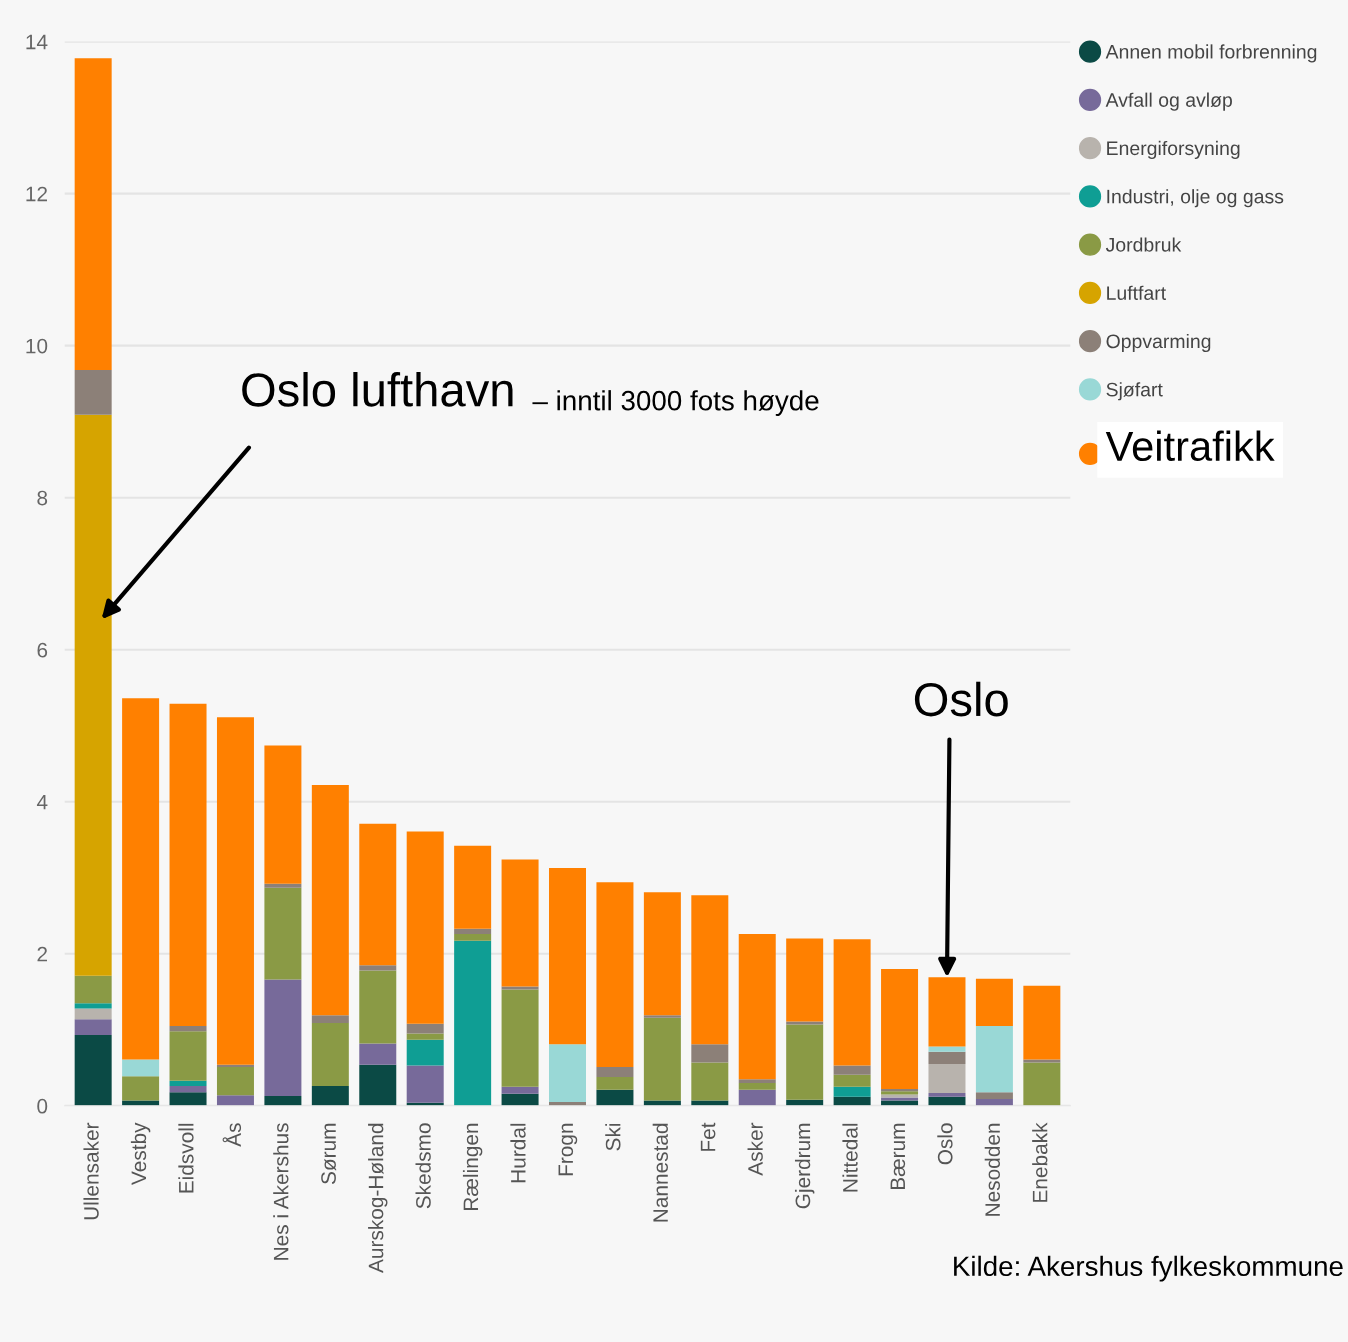 This screenshot has width=1348, height=1342. What do you see at coordinates (1195, 198) in the screenshot?
I see `legend-label: Industri, olje og gass` at bounding box center [1195, 198].